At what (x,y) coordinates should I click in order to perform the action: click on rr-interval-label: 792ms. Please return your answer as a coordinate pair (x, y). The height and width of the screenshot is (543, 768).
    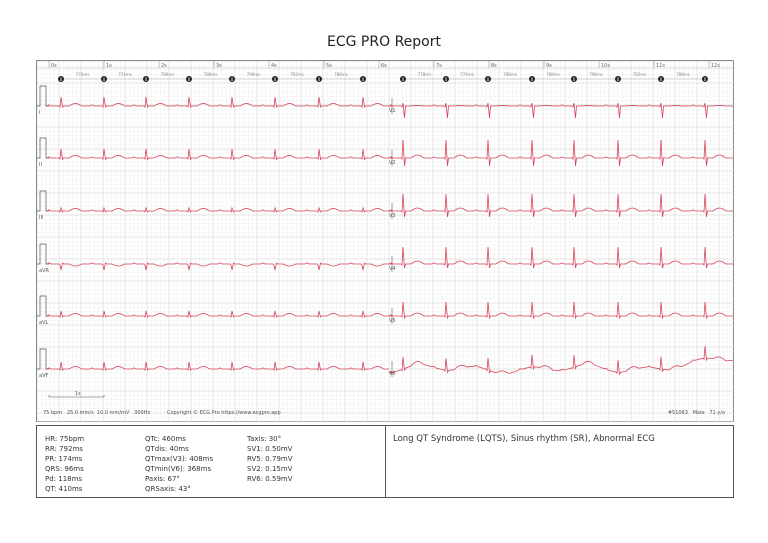
    Looking at the image, I should click on (640, 74).